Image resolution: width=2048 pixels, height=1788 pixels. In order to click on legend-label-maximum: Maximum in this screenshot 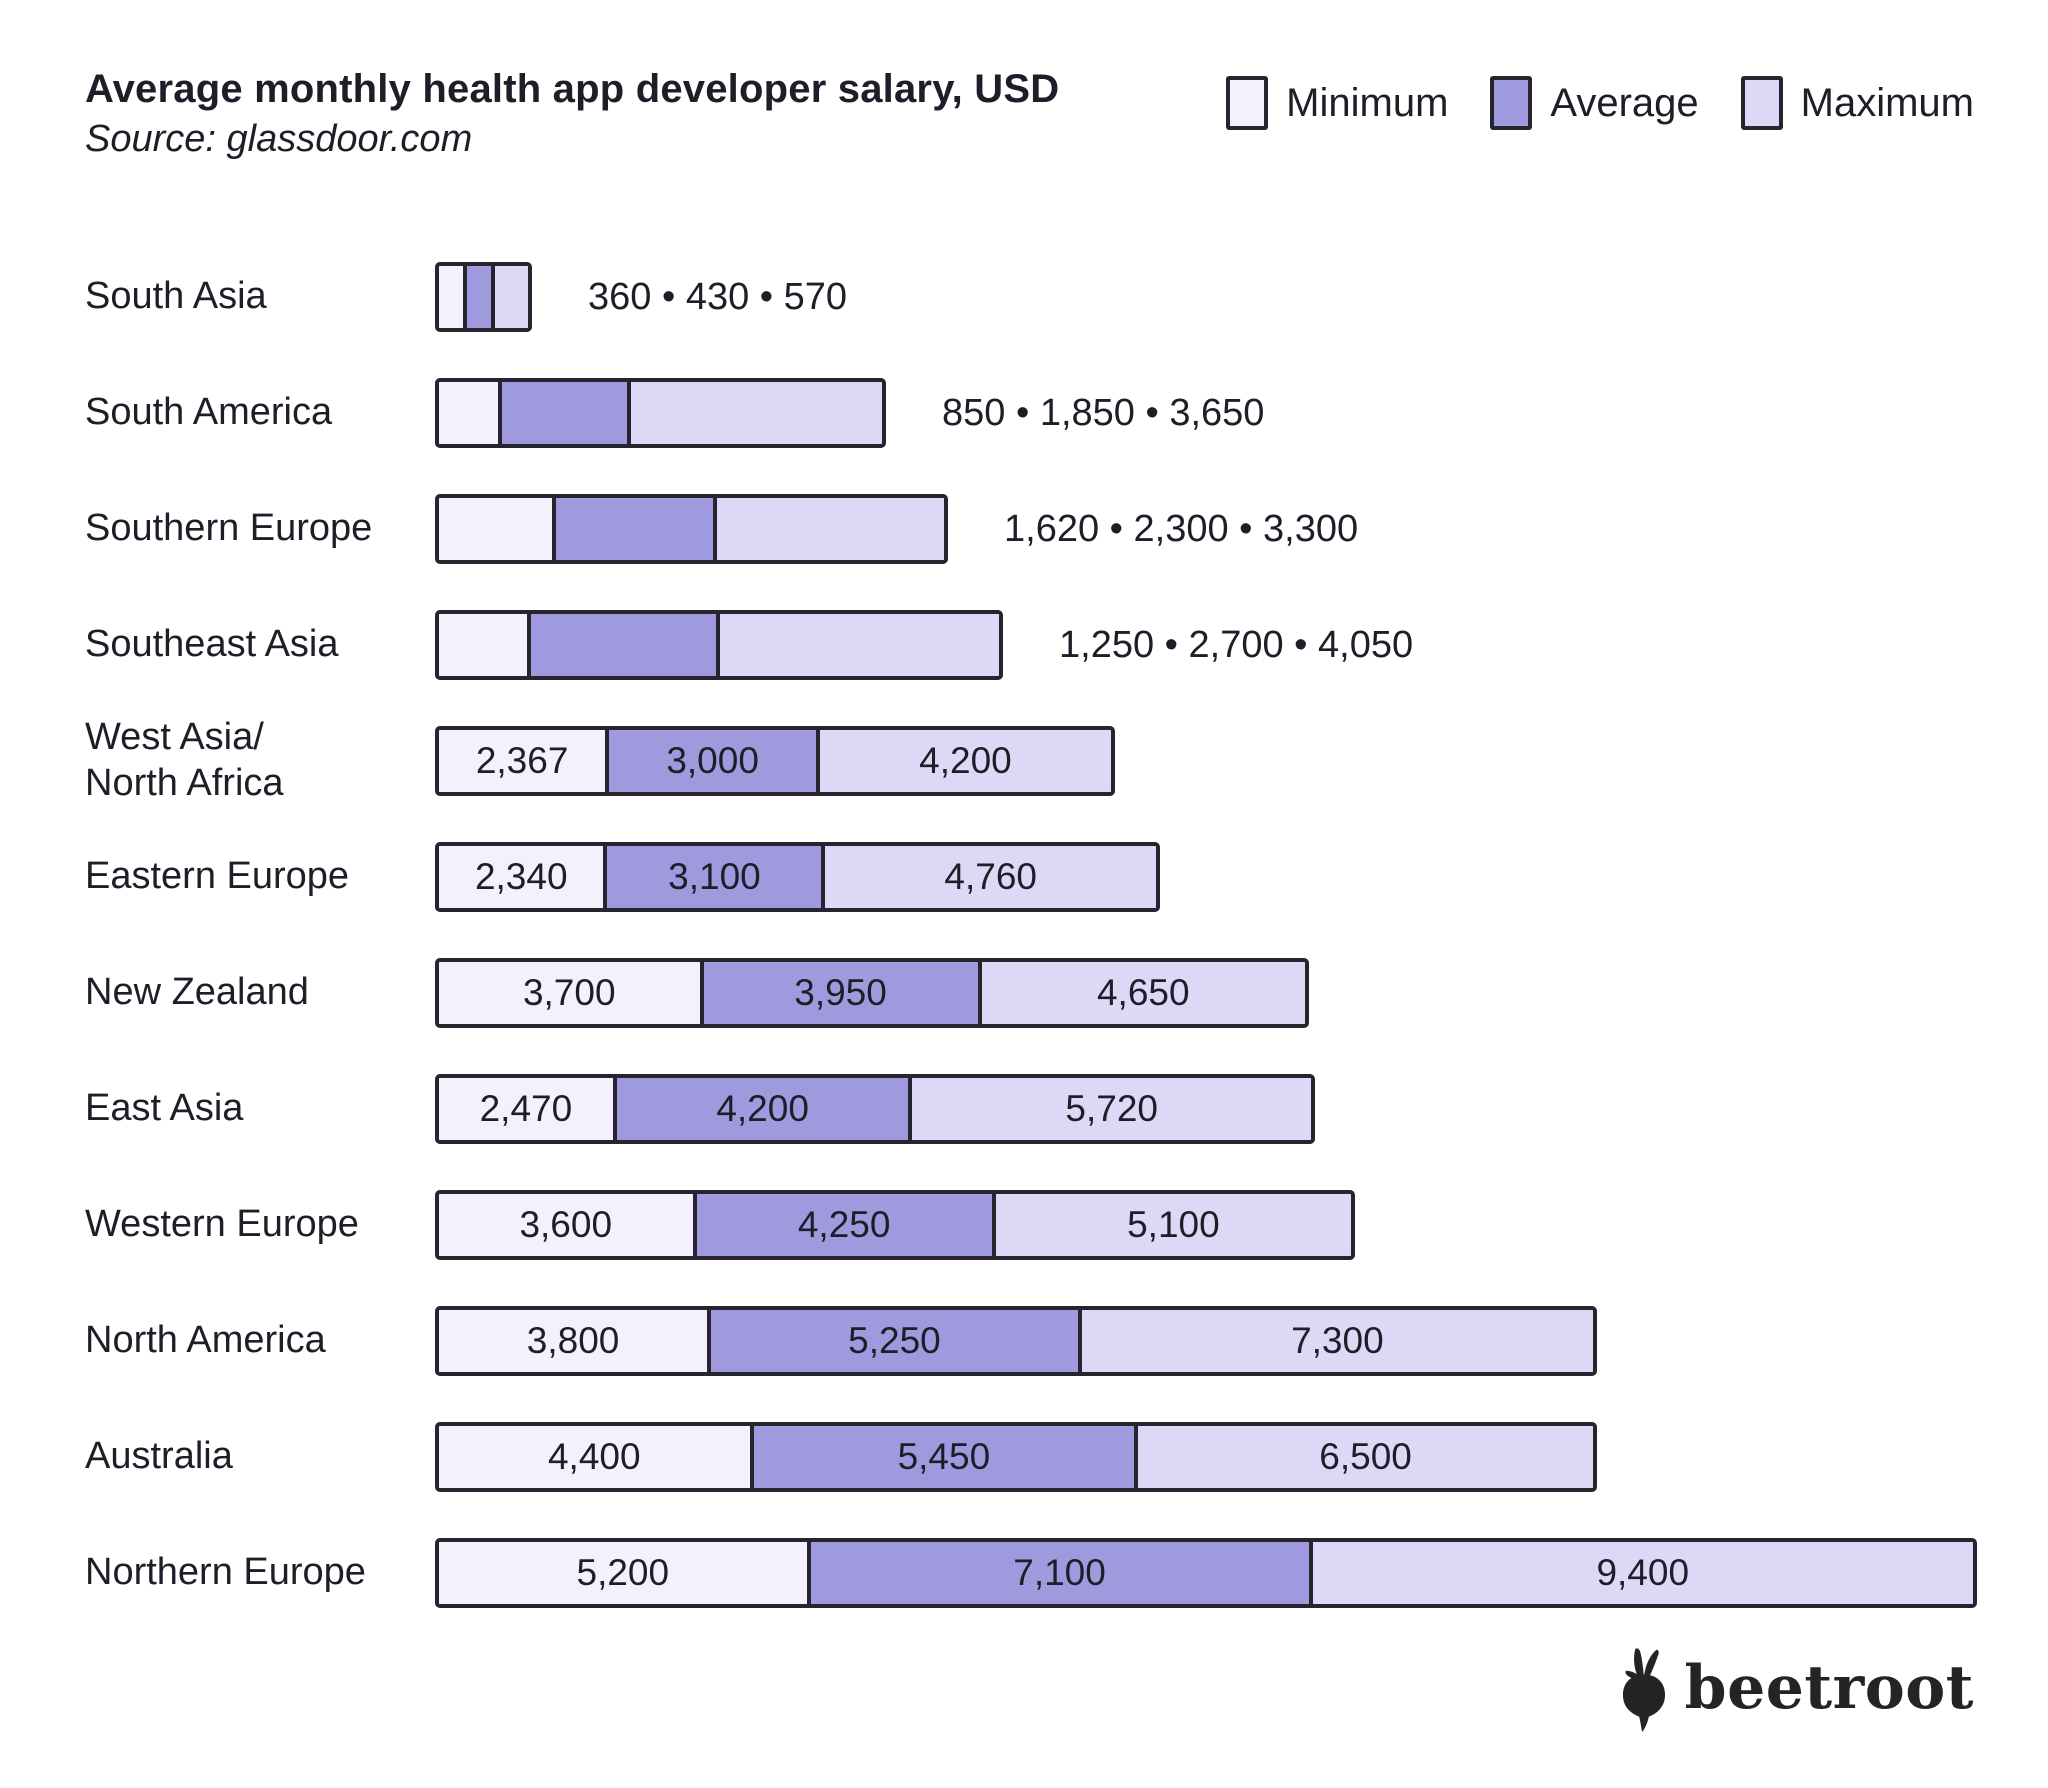, I will do `click(1887, 103)`.